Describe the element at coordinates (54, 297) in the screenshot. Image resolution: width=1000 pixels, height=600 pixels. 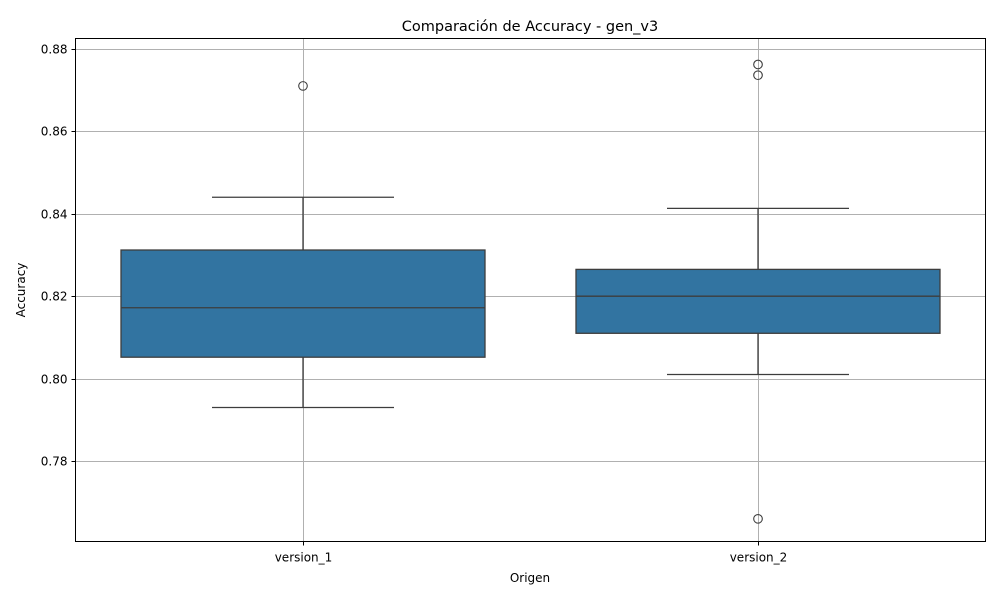
I see `y-tick-label: 0.82` at that location.